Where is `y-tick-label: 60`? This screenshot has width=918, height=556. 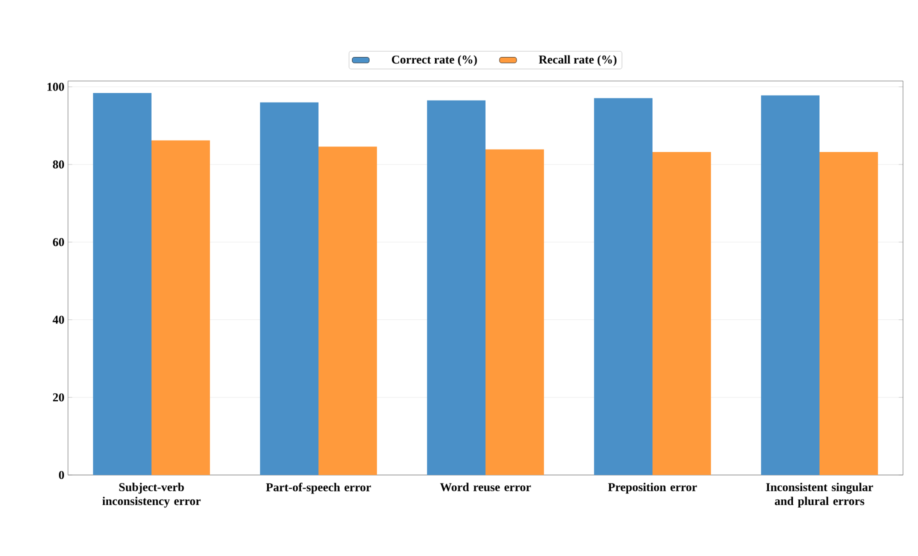 y-tick-label: 60 is located at coordinates (58, 242).